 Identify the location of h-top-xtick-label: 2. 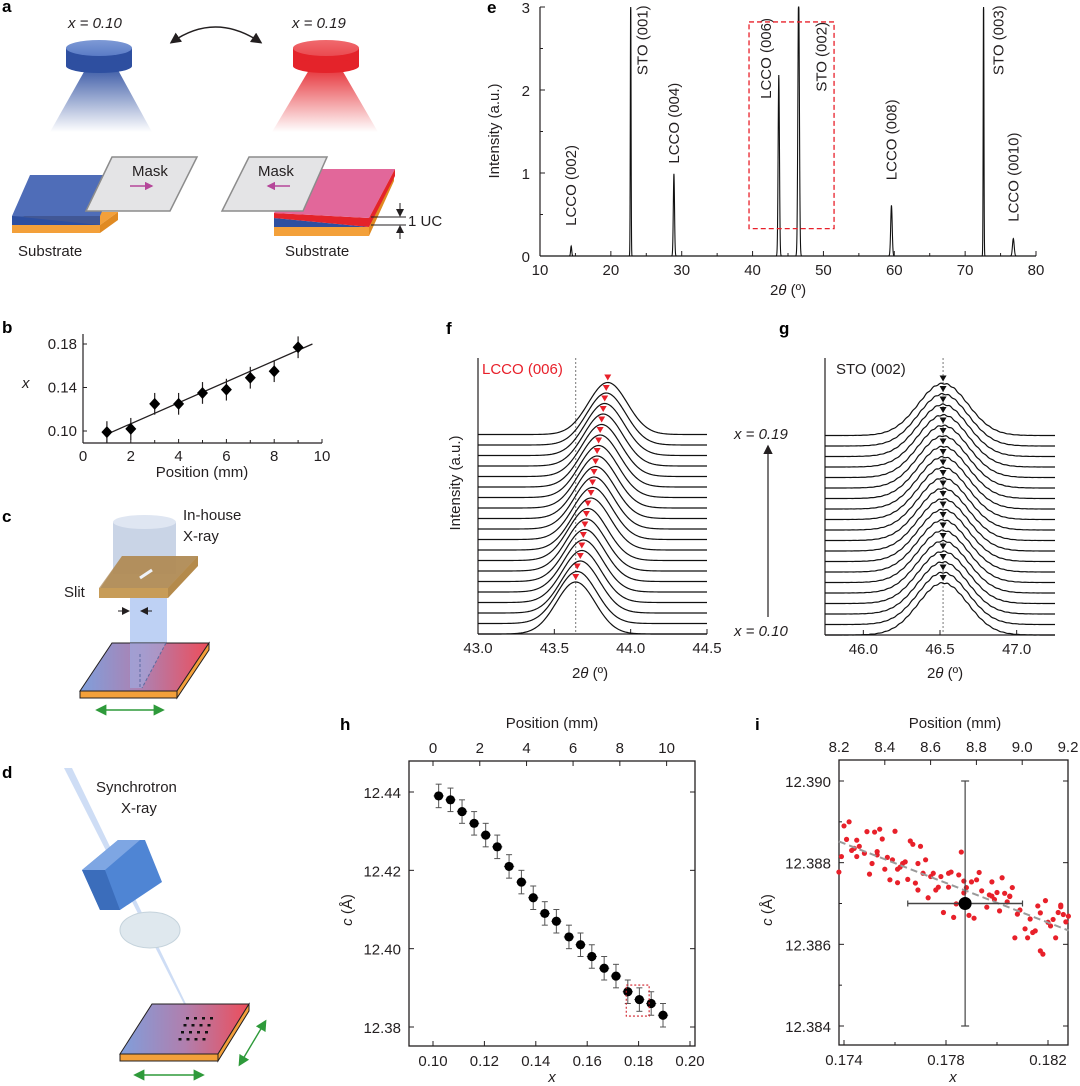
(480, 748).